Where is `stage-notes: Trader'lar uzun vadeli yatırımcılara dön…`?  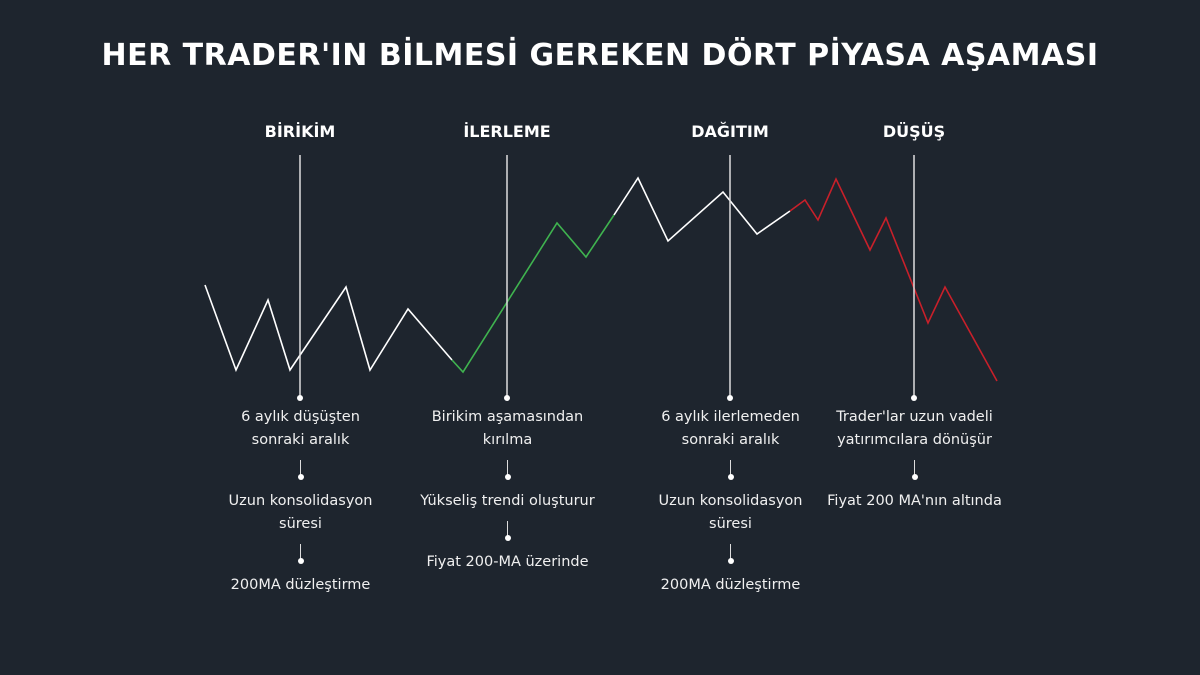 stage-notes: Trader'lar uzun vadeli yatırımcılara dön… is located at coordinates (914, 459).